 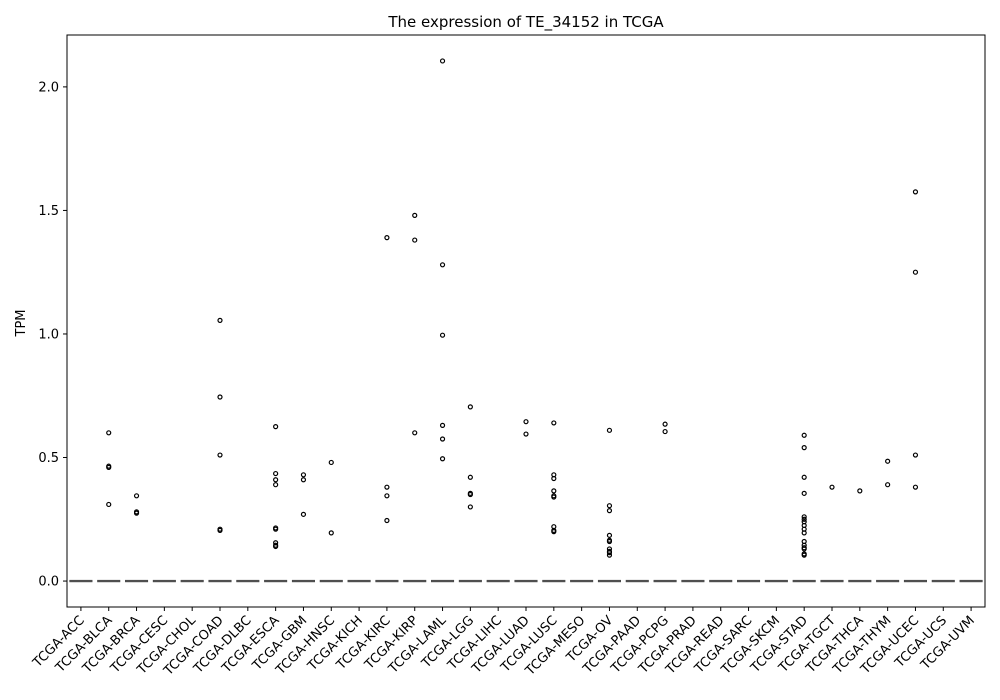 What do you see at coordinates (48, 458) in the screenshot?
I see `y-tick-label: 0.5` at bounding box center [48, 458].